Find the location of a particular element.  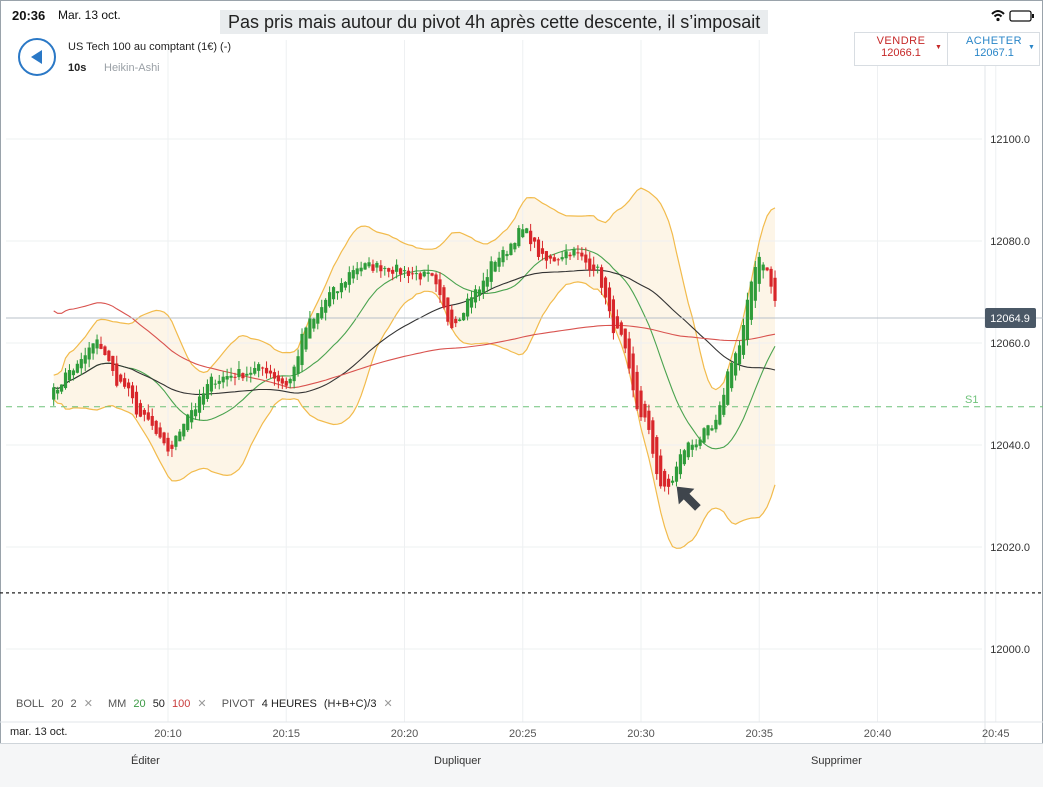

bottom-action-bar: Éditer Dupliquer Supprimer is located at coordinates (521, 765).